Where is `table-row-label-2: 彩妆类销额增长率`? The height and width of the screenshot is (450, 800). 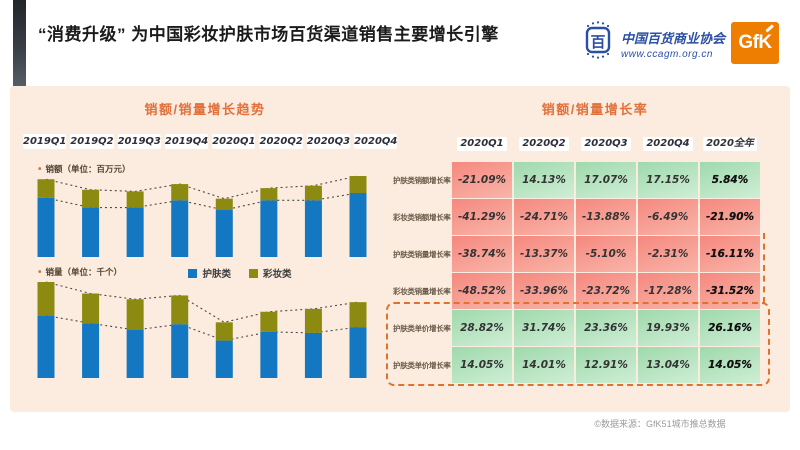
table-row-label-2: 彩妆类销额增长率 is located at coordinates (422, 217).